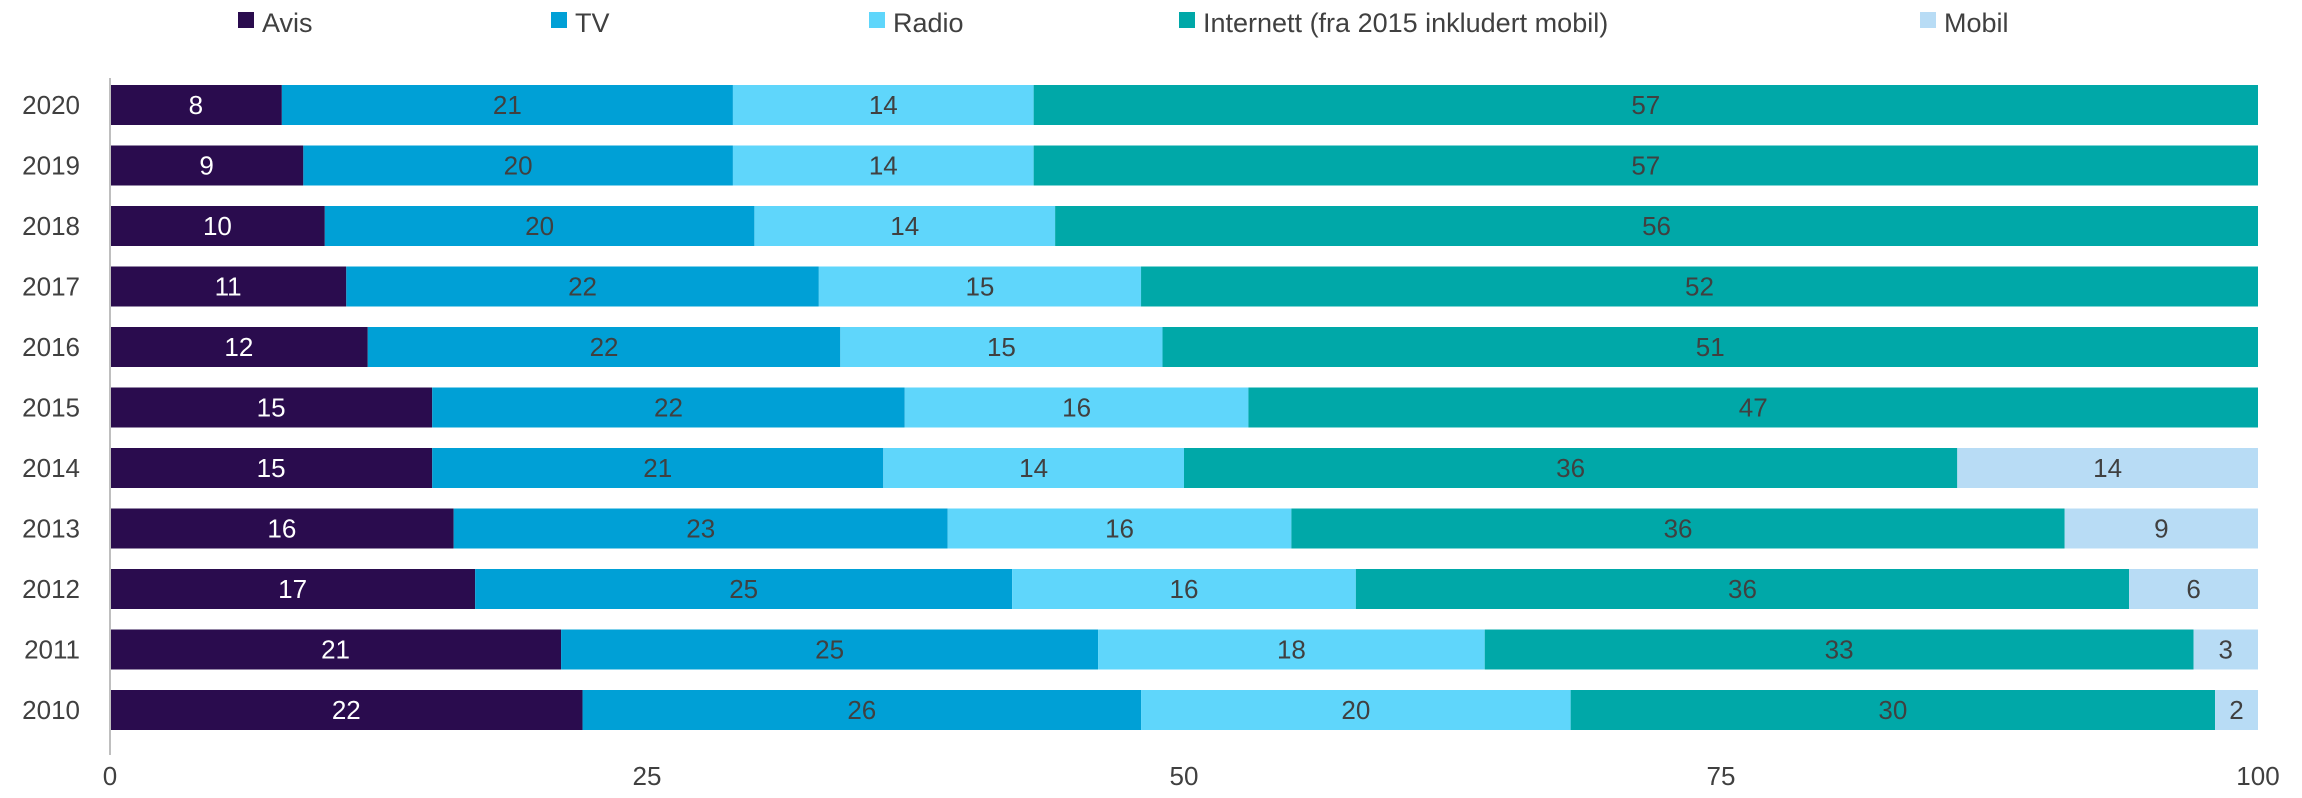 This screenshot has width=2302, height=798. Describe the element at coordinates (52, 650) in the screenshot. I see `y-tick-label: 2011` at that location.